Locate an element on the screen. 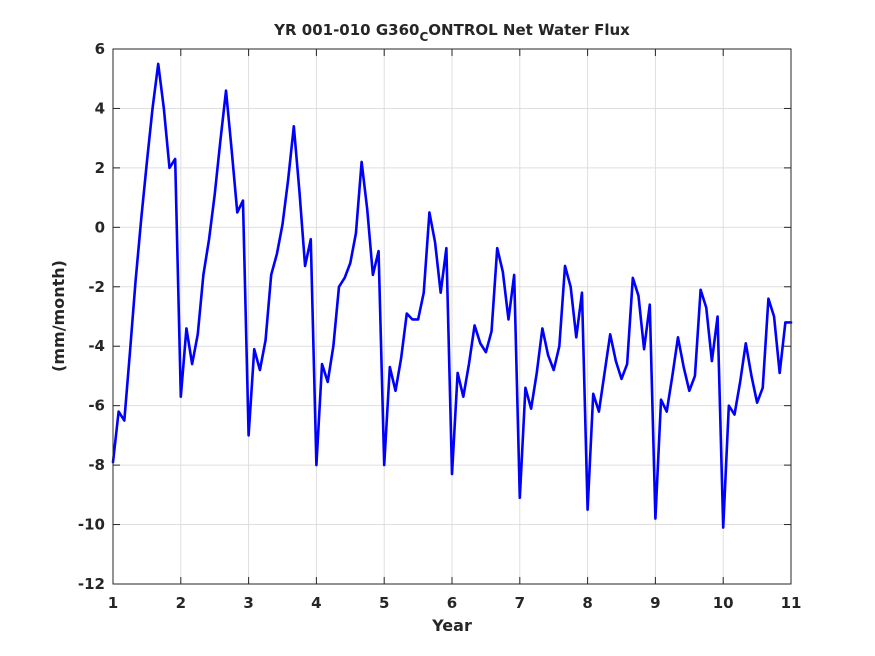 Image resolution: width=875 pixels, height=656 pixels. y-tick-label: 0 is located at coordinates (100, 227).